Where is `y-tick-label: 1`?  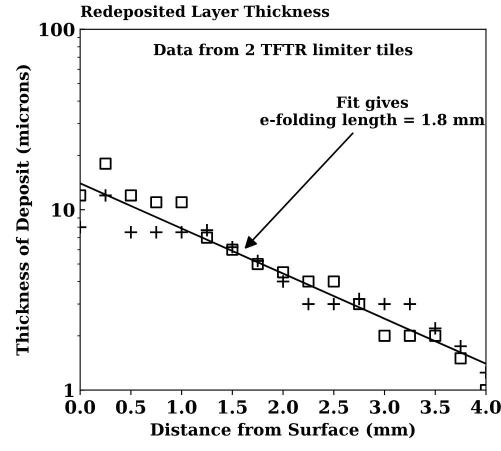 y-tick-label: 1 is located at coordinates (69, 390).